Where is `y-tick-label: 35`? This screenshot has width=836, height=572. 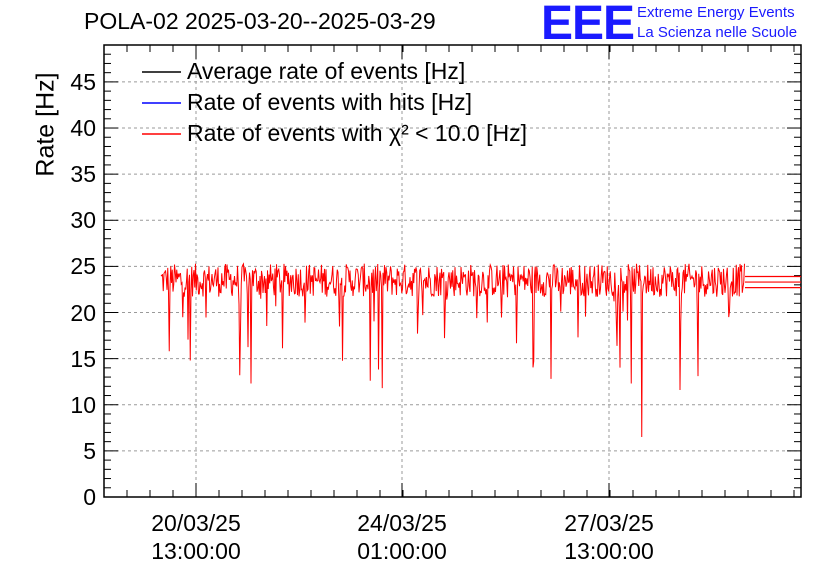
y-tick-label: 35 is located at coordinates (83, 174).